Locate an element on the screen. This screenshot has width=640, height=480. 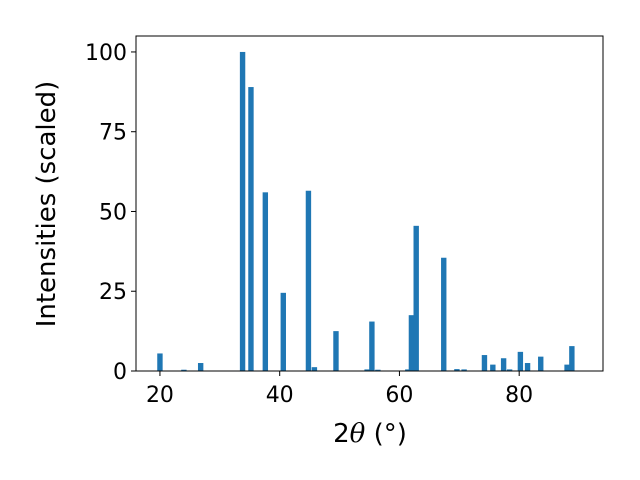
y-tick-label: 25 is located at coordinates (113, 292).